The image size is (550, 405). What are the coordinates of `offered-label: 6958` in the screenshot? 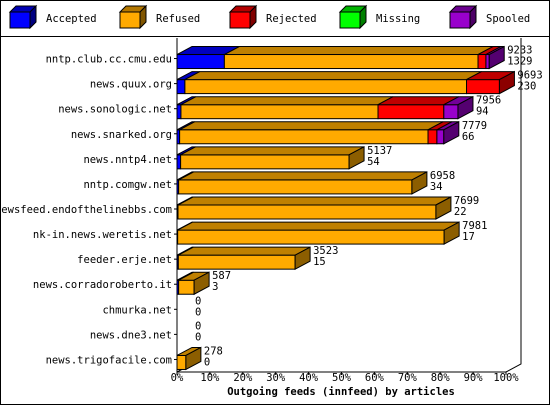 It's located at (442, 176).